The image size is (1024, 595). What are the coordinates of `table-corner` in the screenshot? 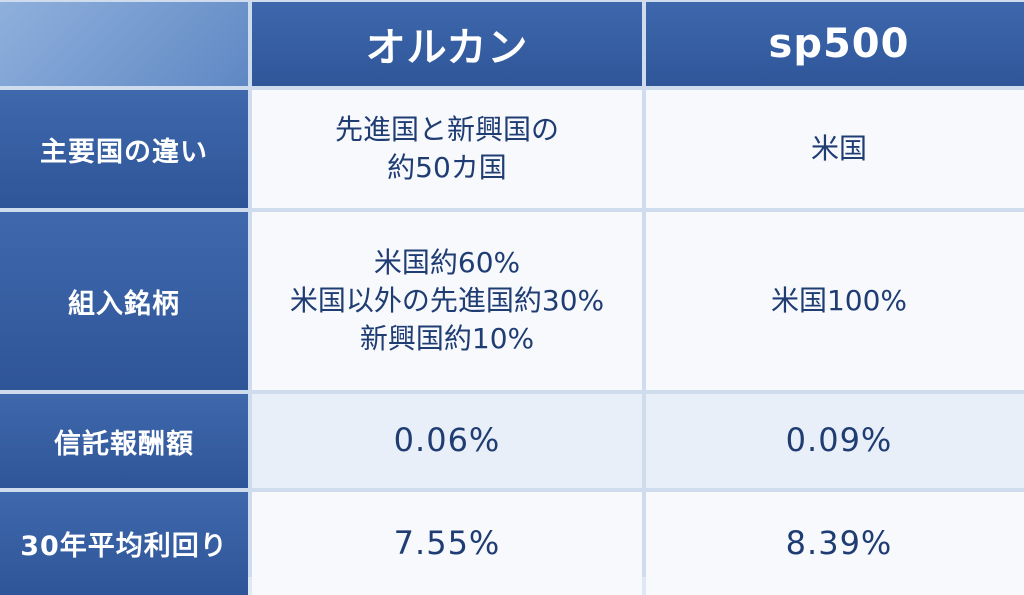 It's located at (124, 44).